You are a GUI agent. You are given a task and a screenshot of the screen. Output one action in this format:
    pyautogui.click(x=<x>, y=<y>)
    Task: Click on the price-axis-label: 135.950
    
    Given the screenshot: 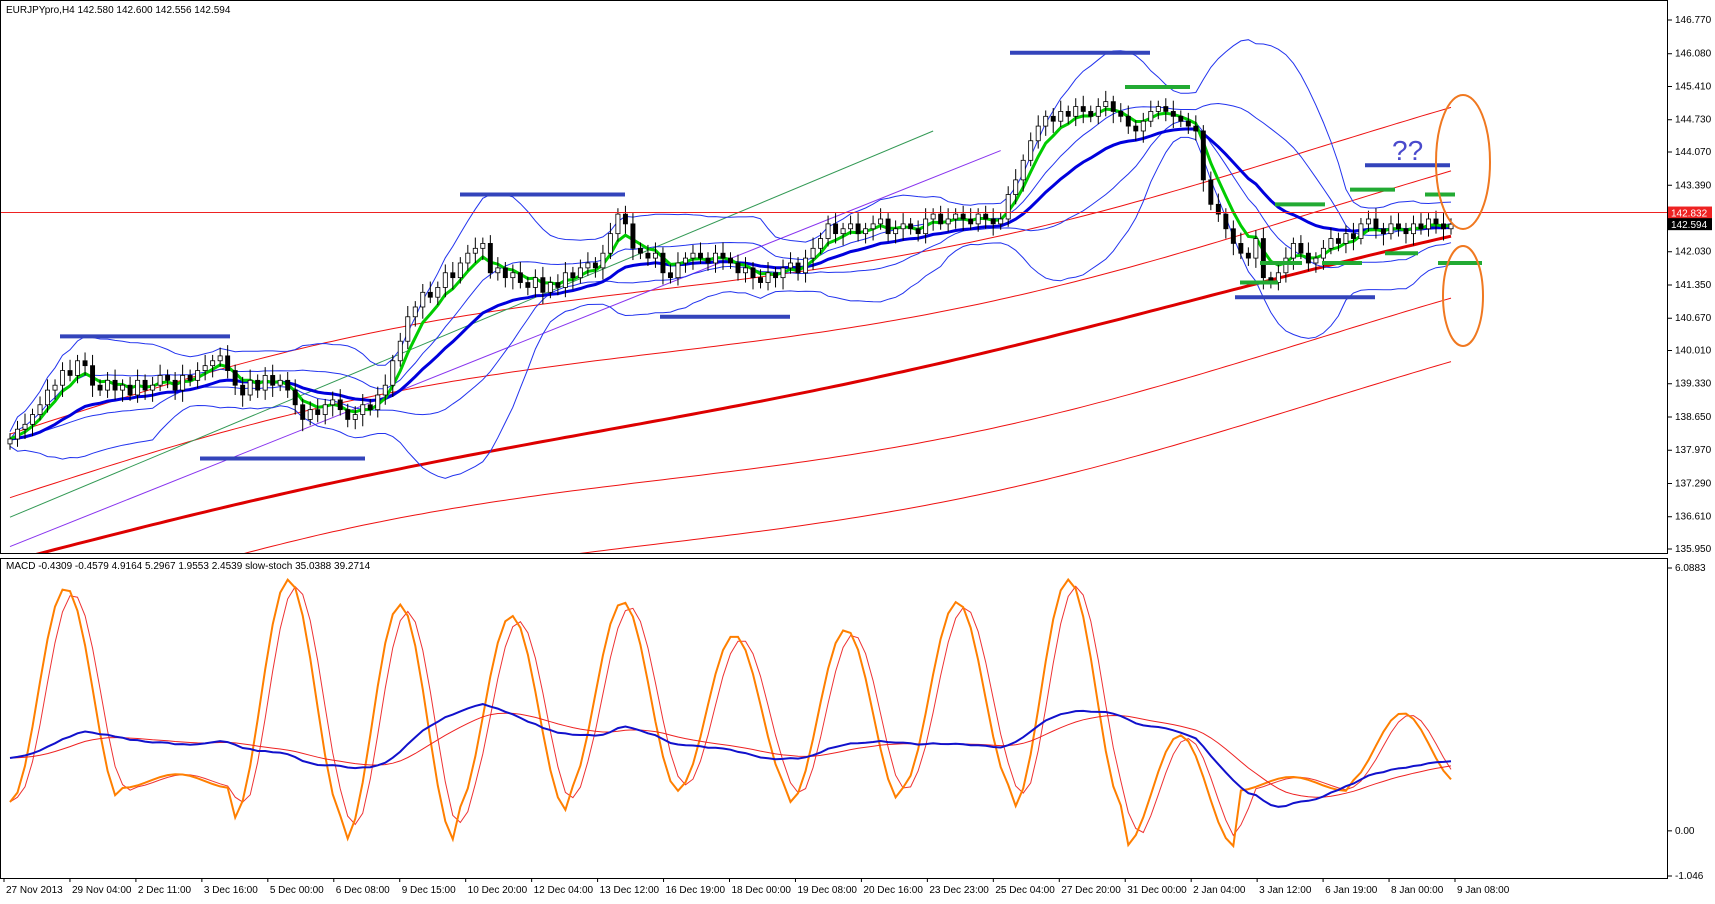 What is the action you would take?
    pyautogui.click(x=1693, y=549)
    